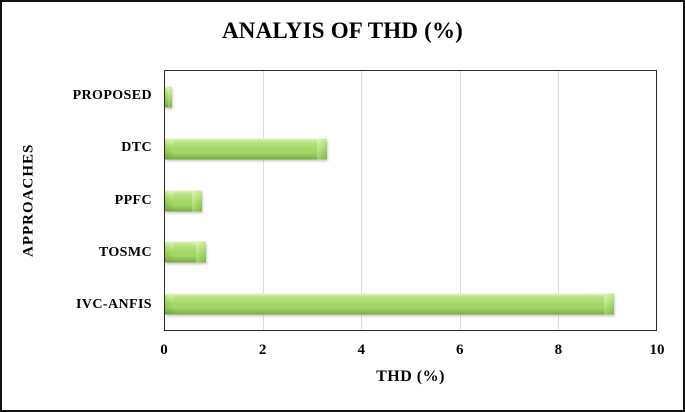  I want to click on x-tick-label-4: 4, so click(361, 350).